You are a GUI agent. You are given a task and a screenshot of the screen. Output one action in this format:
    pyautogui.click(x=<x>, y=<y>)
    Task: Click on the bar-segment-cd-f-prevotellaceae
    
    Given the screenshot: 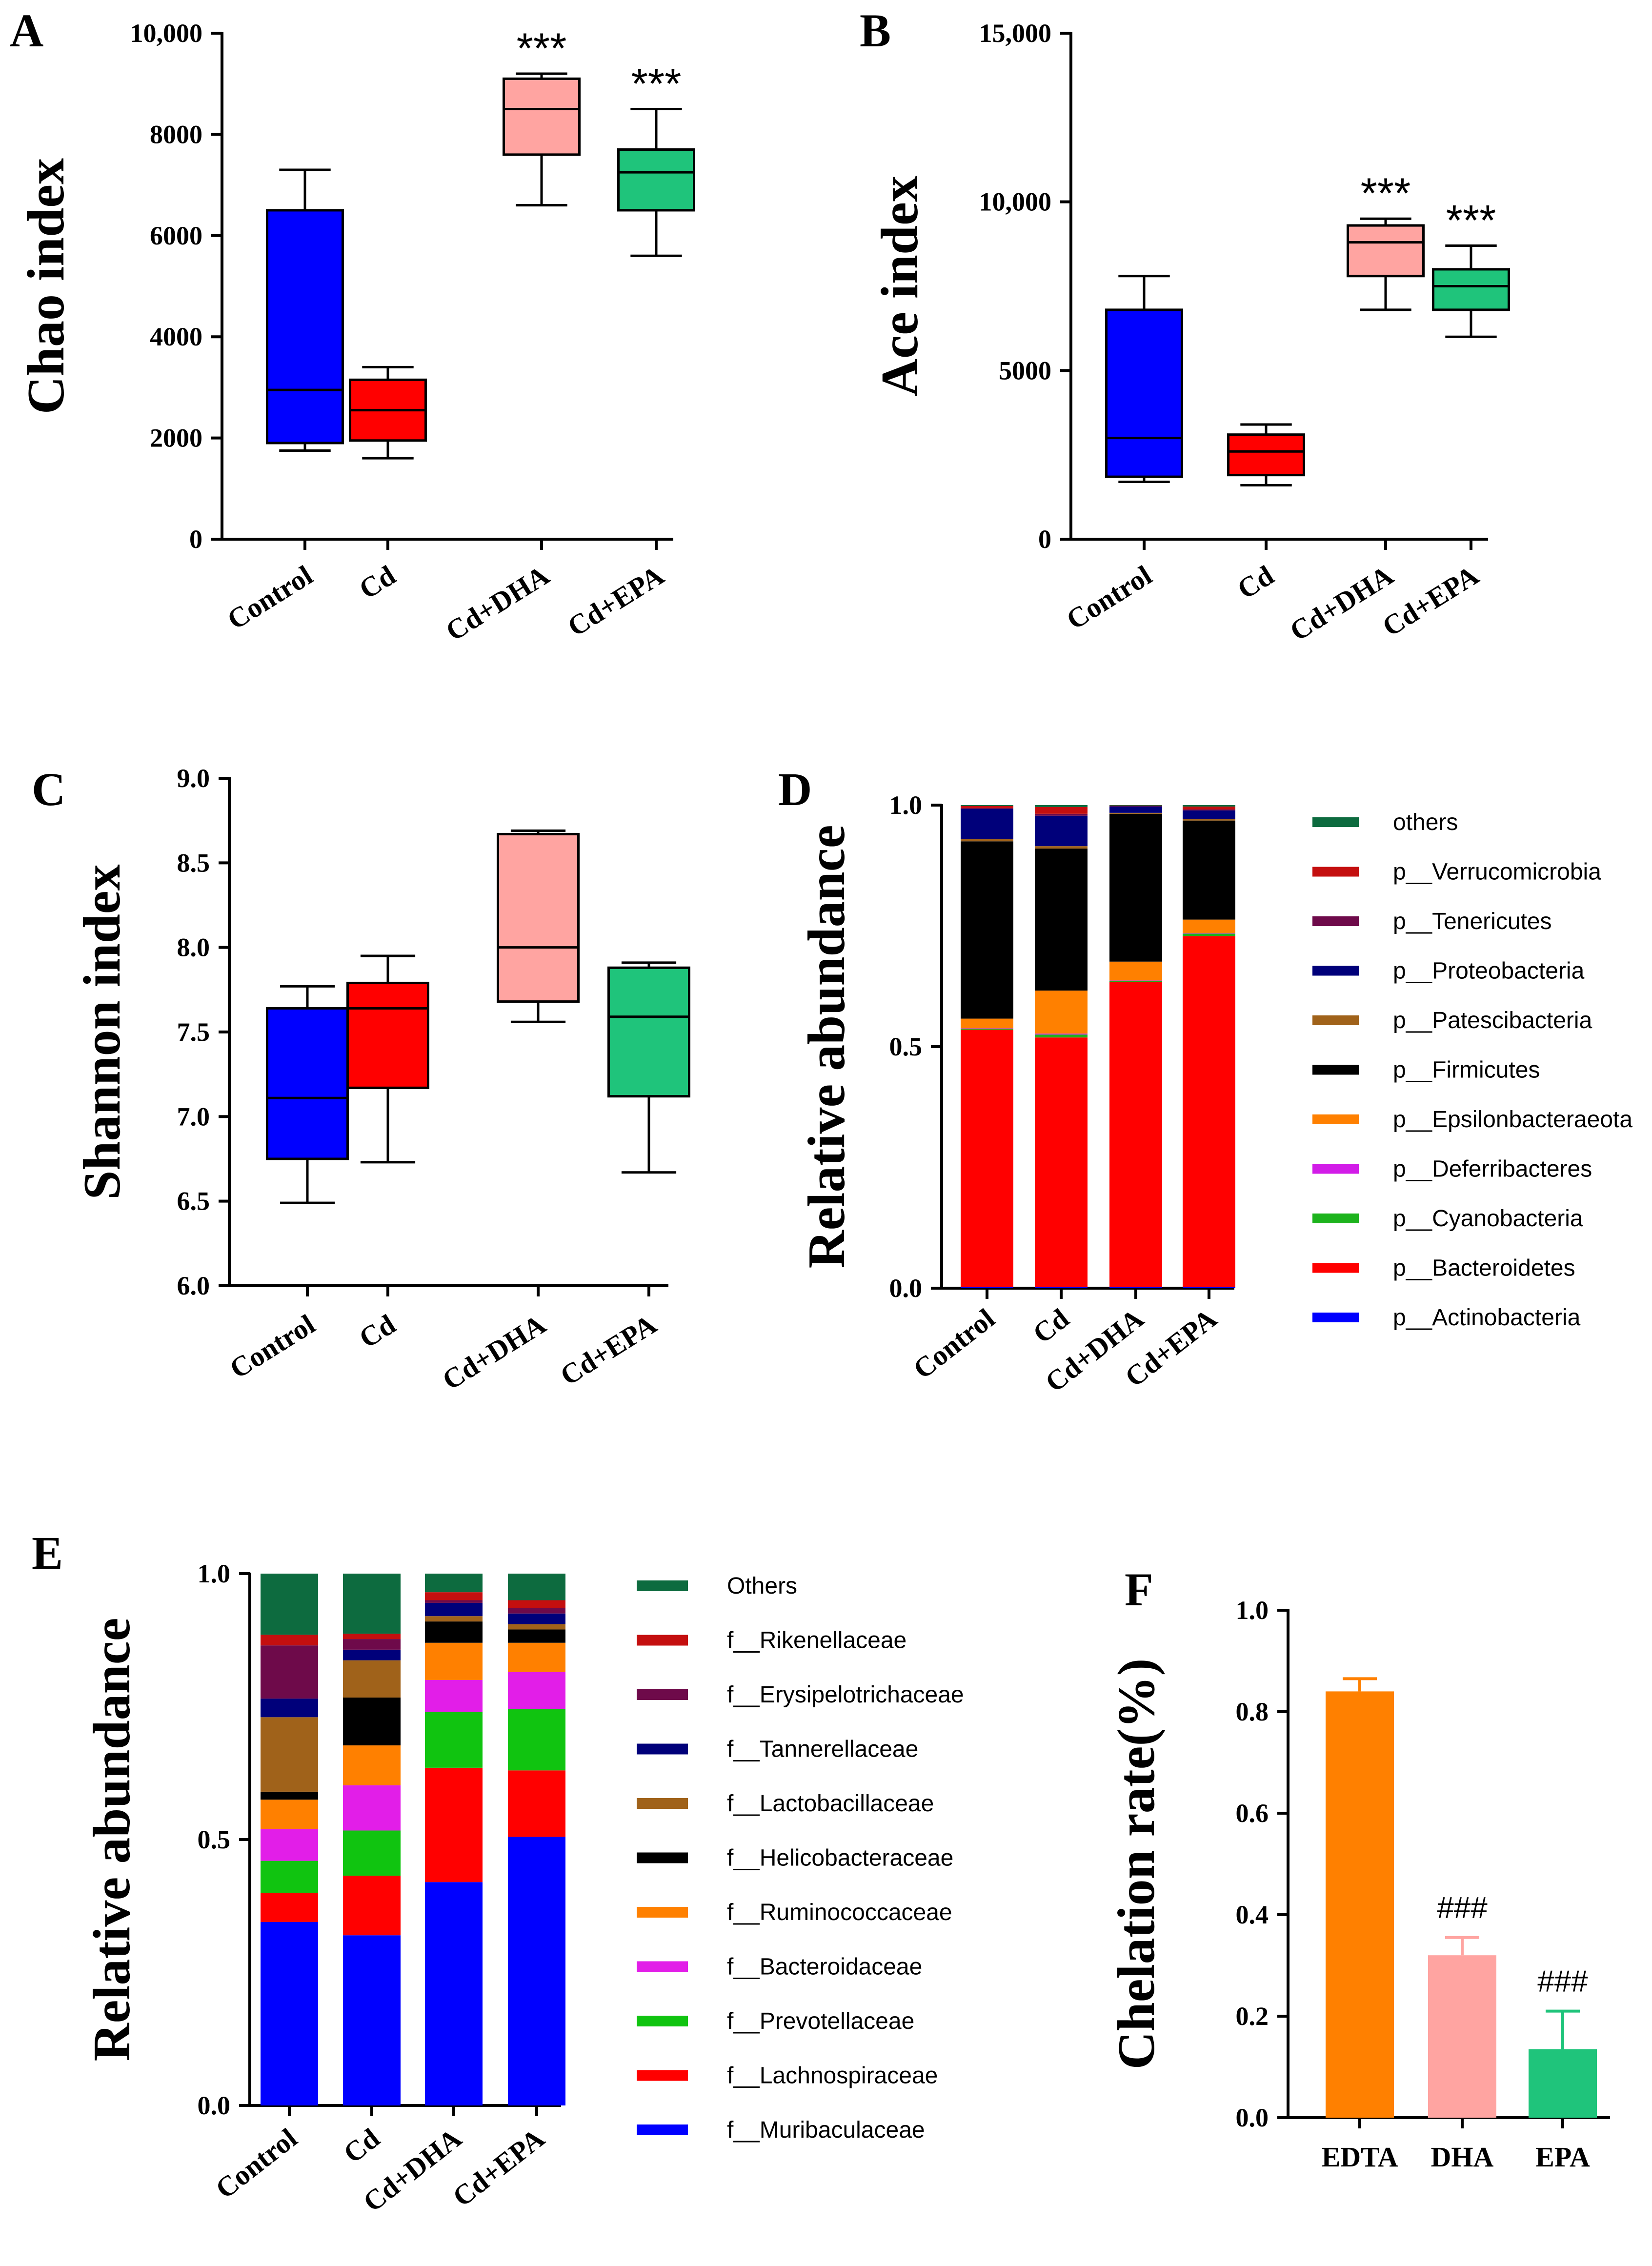 What is the action you would take?
    pyautogui.click(x=372, y=1853)
    